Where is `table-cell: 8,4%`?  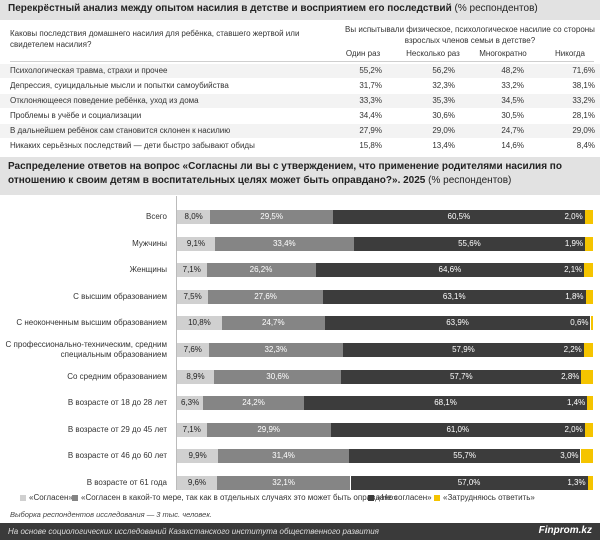 table-cell: 8,4% is located at coordinates (585, 145).